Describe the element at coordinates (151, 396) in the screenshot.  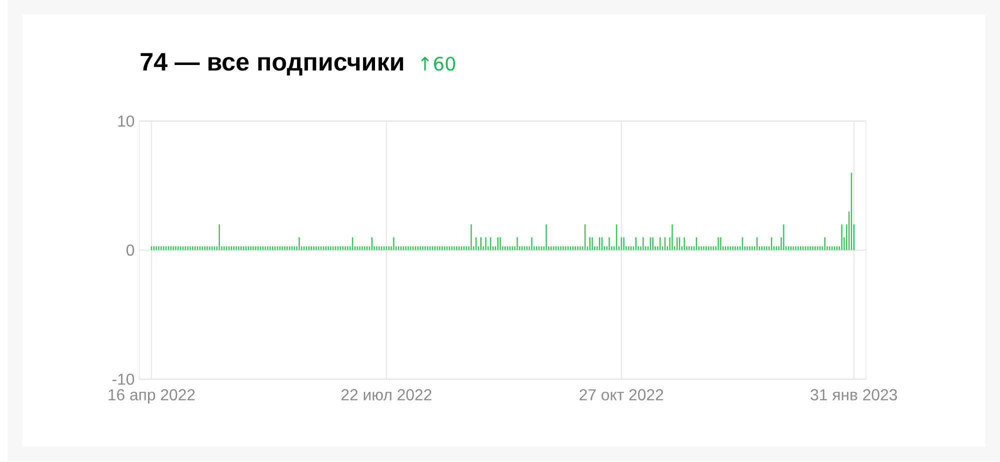
I see `x-tick-label: 16 апр 2022` at that location.